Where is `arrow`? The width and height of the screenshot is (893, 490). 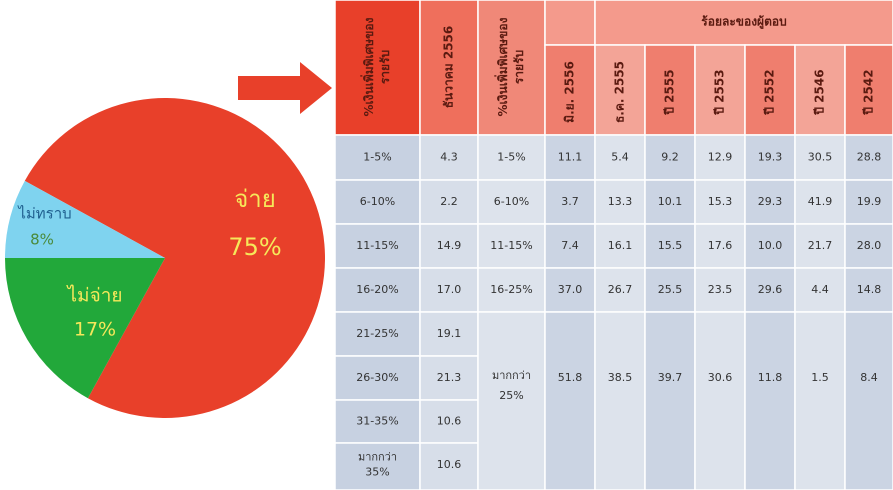
arrow is located at coordinates (285, 88).